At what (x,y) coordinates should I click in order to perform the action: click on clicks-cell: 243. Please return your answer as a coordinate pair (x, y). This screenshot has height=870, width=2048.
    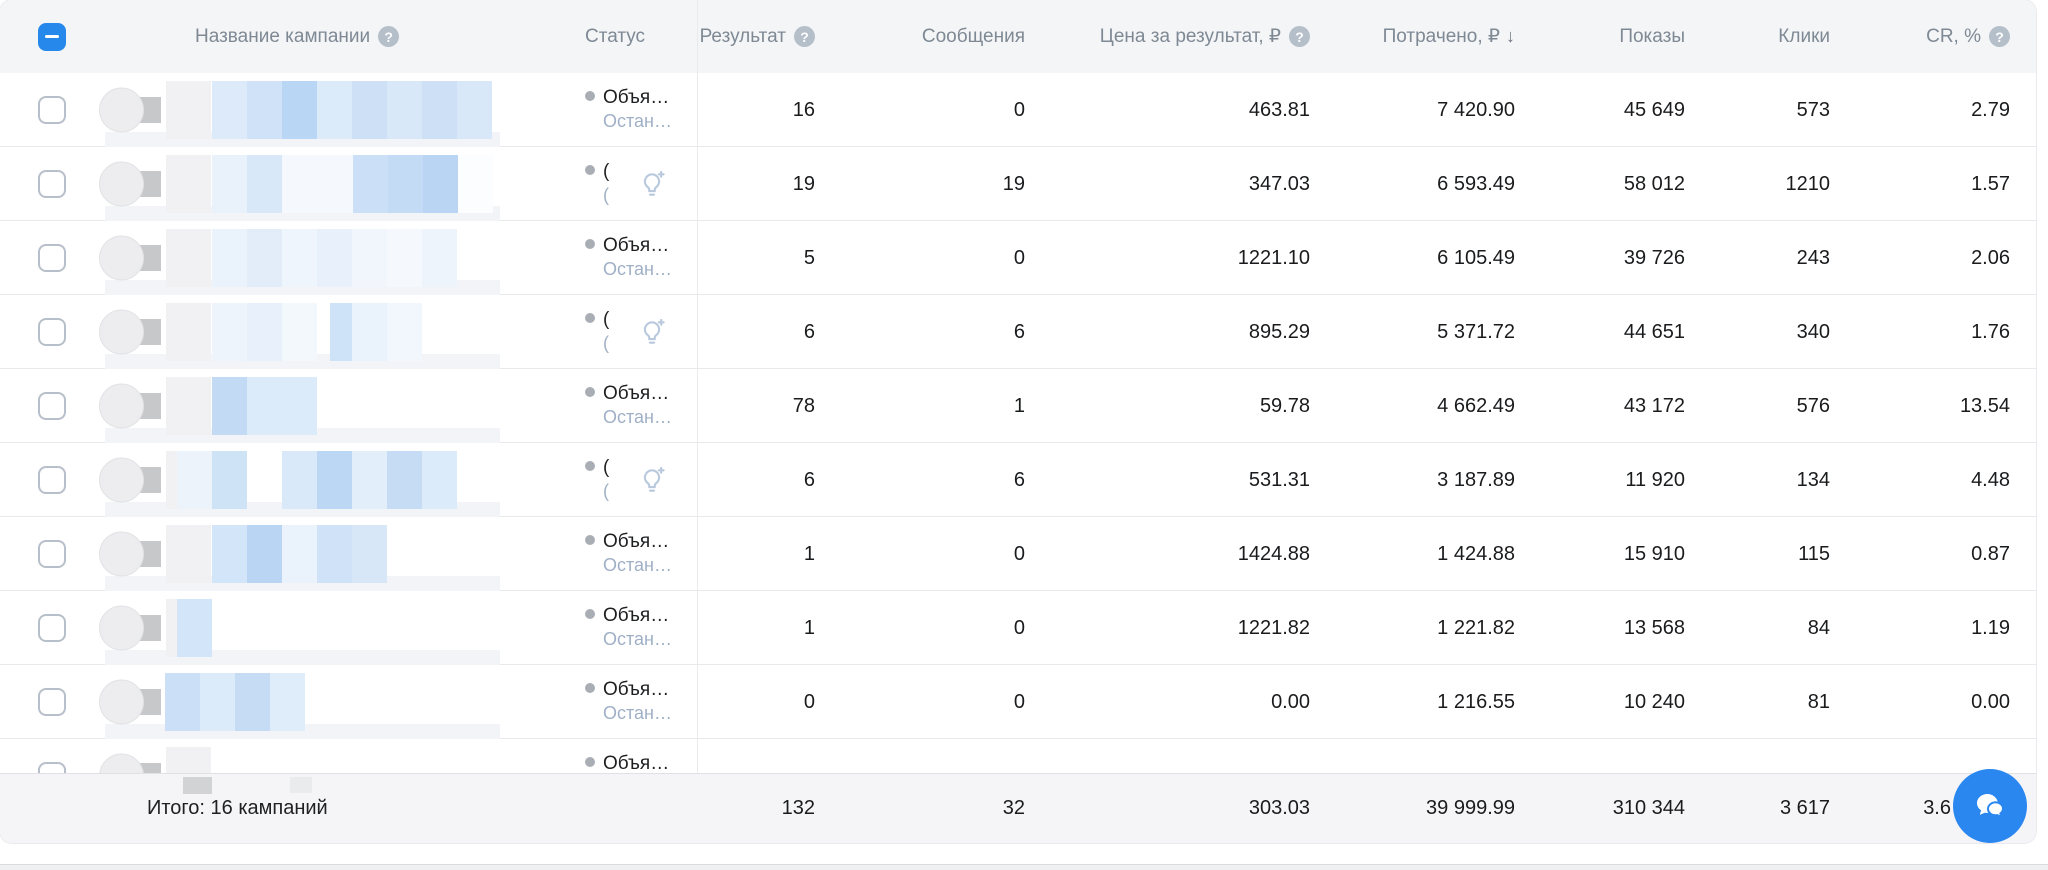
    Looking at the image, I should click on (1813, 257).